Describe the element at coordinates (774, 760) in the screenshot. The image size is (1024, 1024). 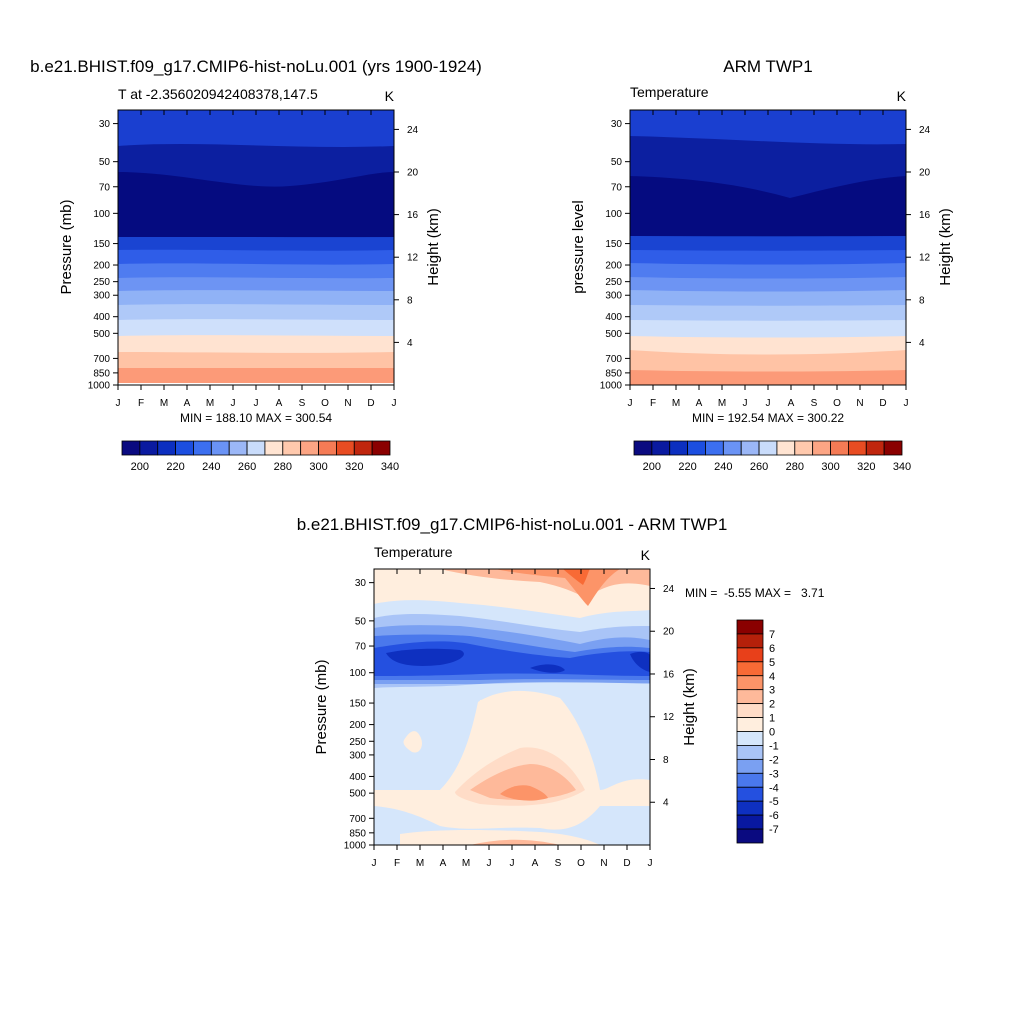
I see `colorbar-label: -2` at that location.